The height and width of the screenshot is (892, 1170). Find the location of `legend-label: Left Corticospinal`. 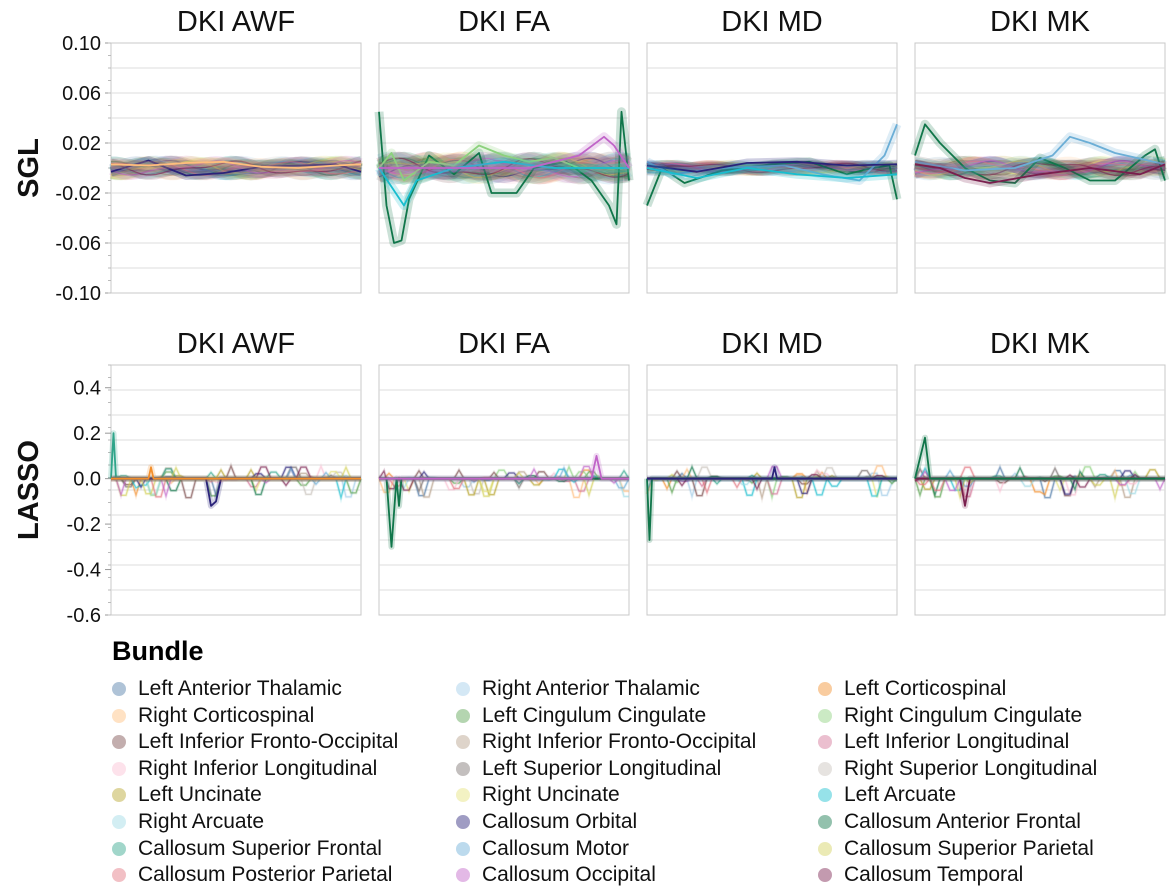

legend-label: Left Corticospinal is located at coordinates (925, 688).